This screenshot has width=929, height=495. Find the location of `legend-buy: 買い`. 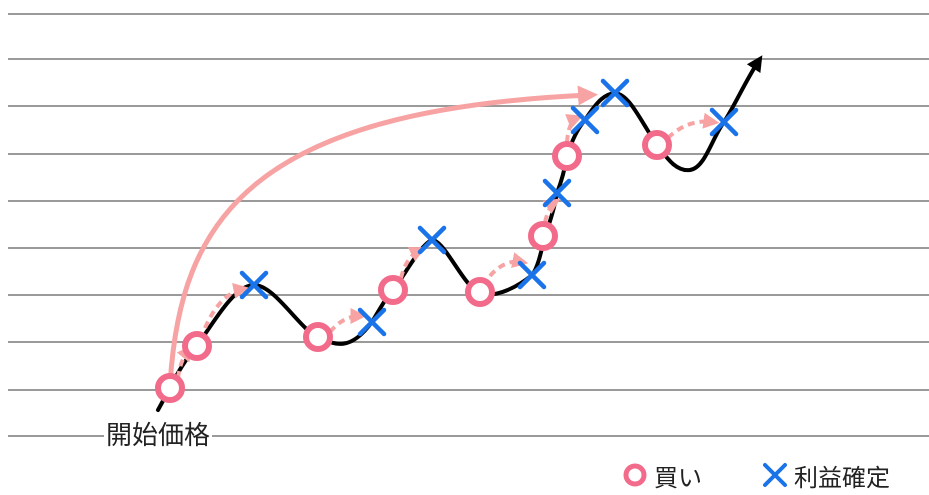

legend-buy: 買い is located at coordinates (662, 476).